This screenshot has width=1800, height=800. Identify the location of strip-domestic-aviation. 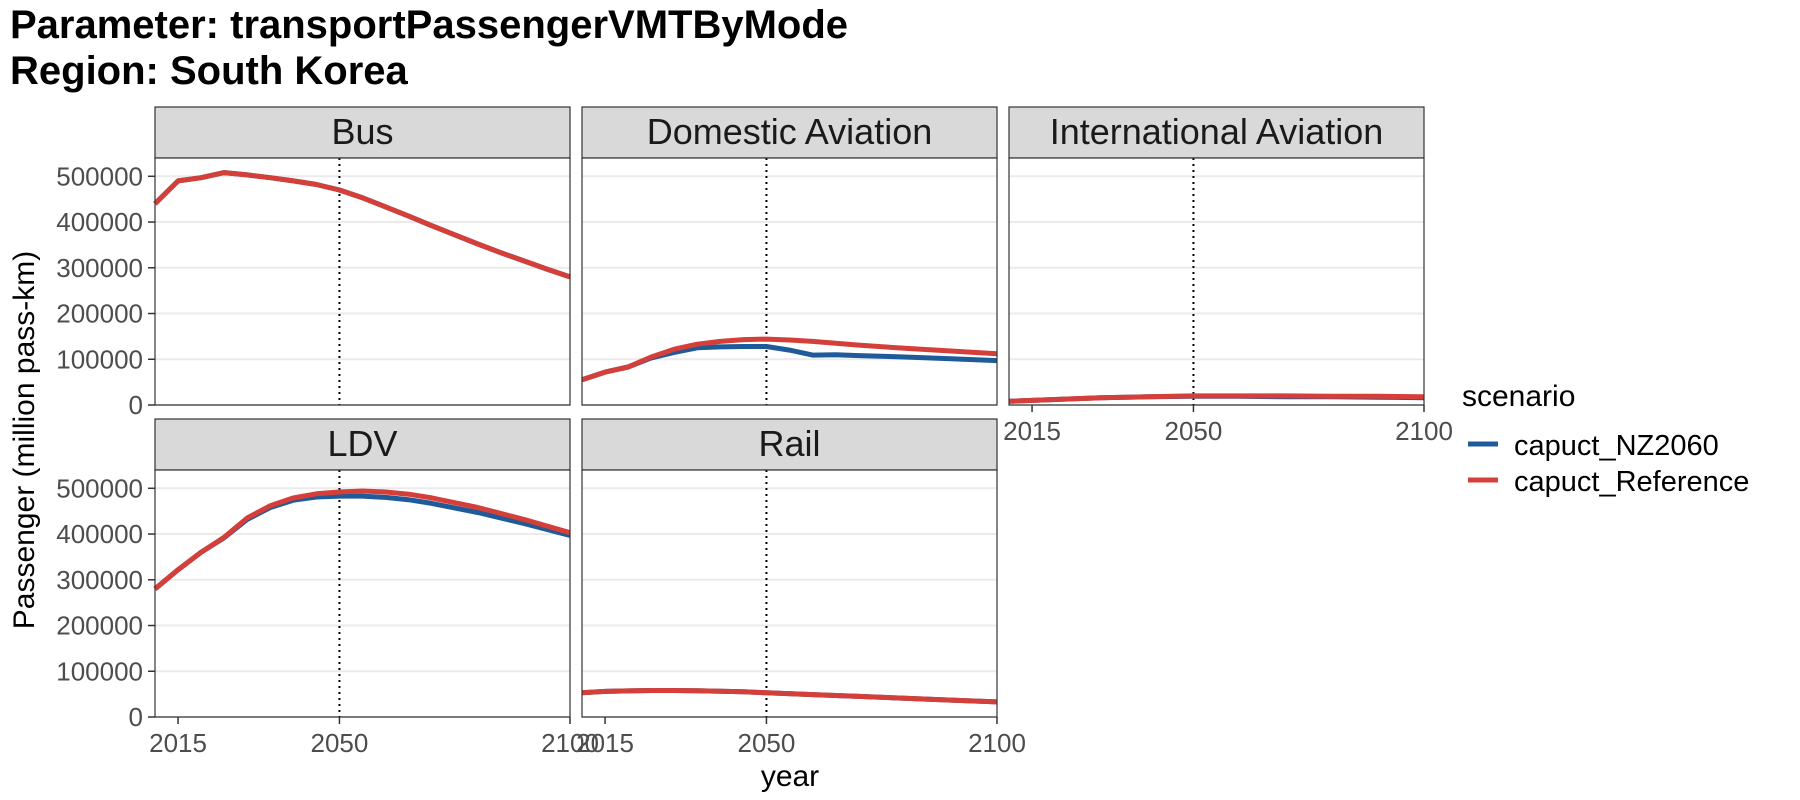
(789, 132).